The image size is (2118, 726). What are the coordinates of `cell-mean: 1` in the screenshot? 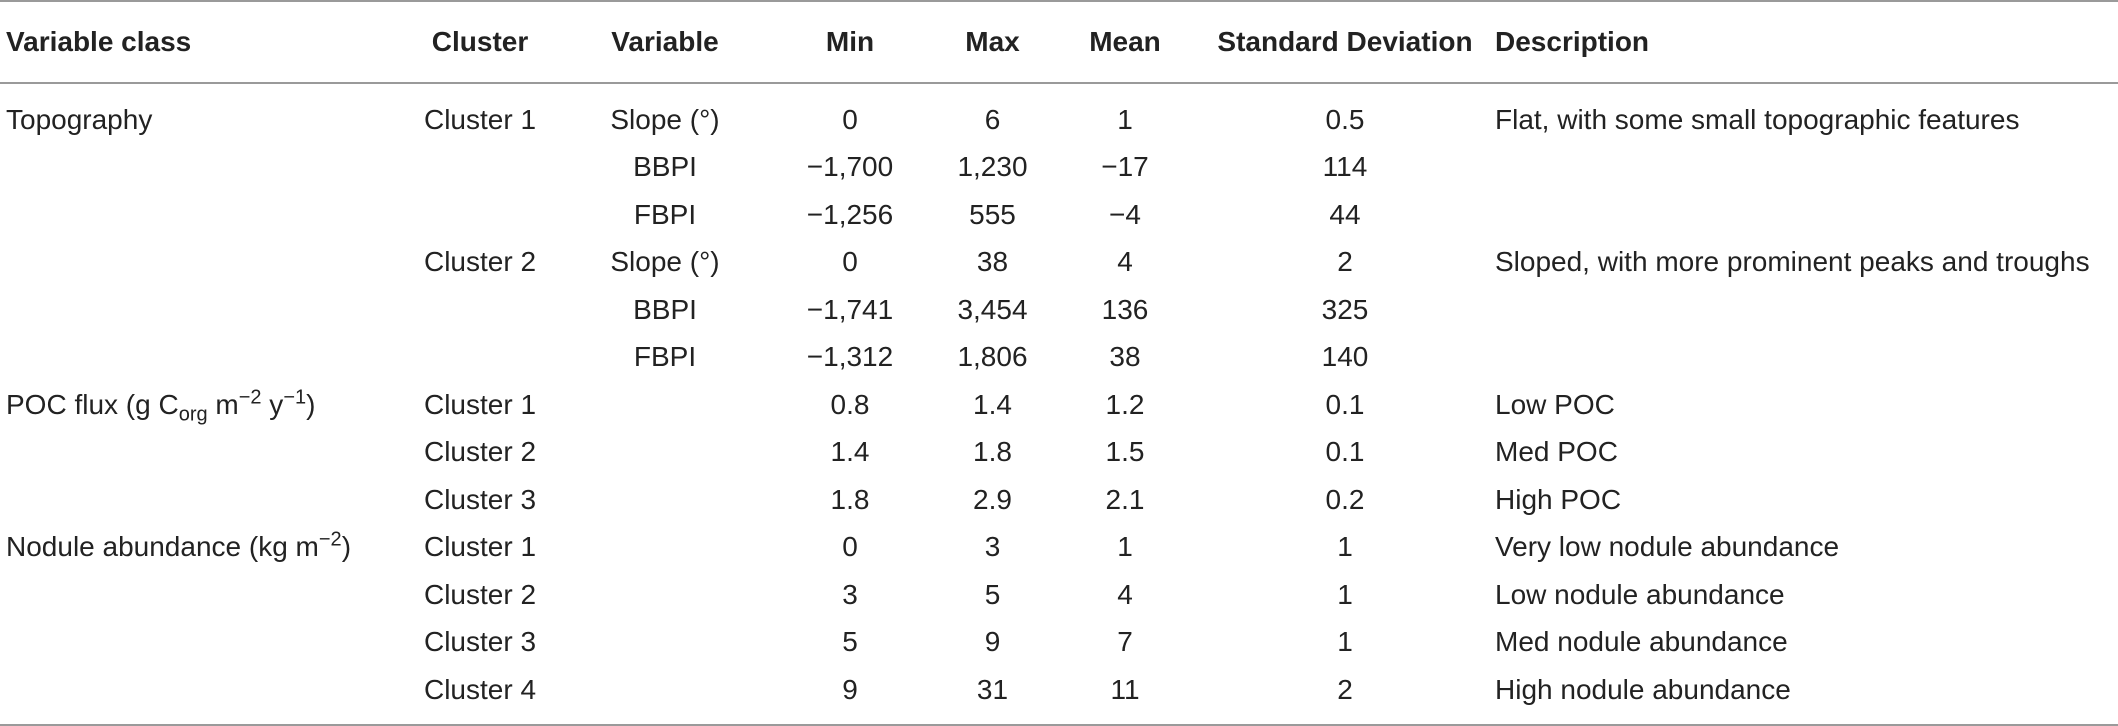 It's located at (1125, 119).